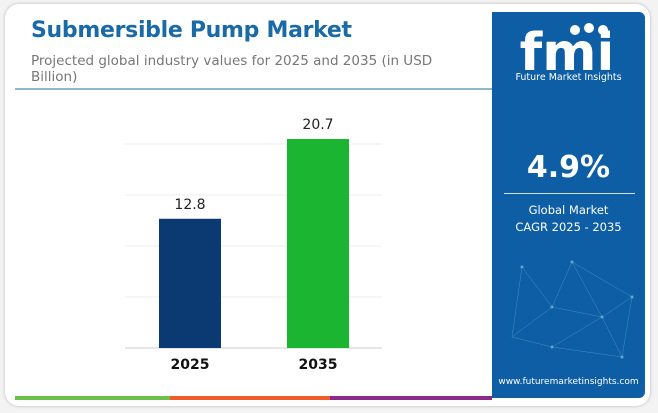  Describe the element at coordinates (250, 398) in the screenshot. I see `color-strip-orange` at that location.